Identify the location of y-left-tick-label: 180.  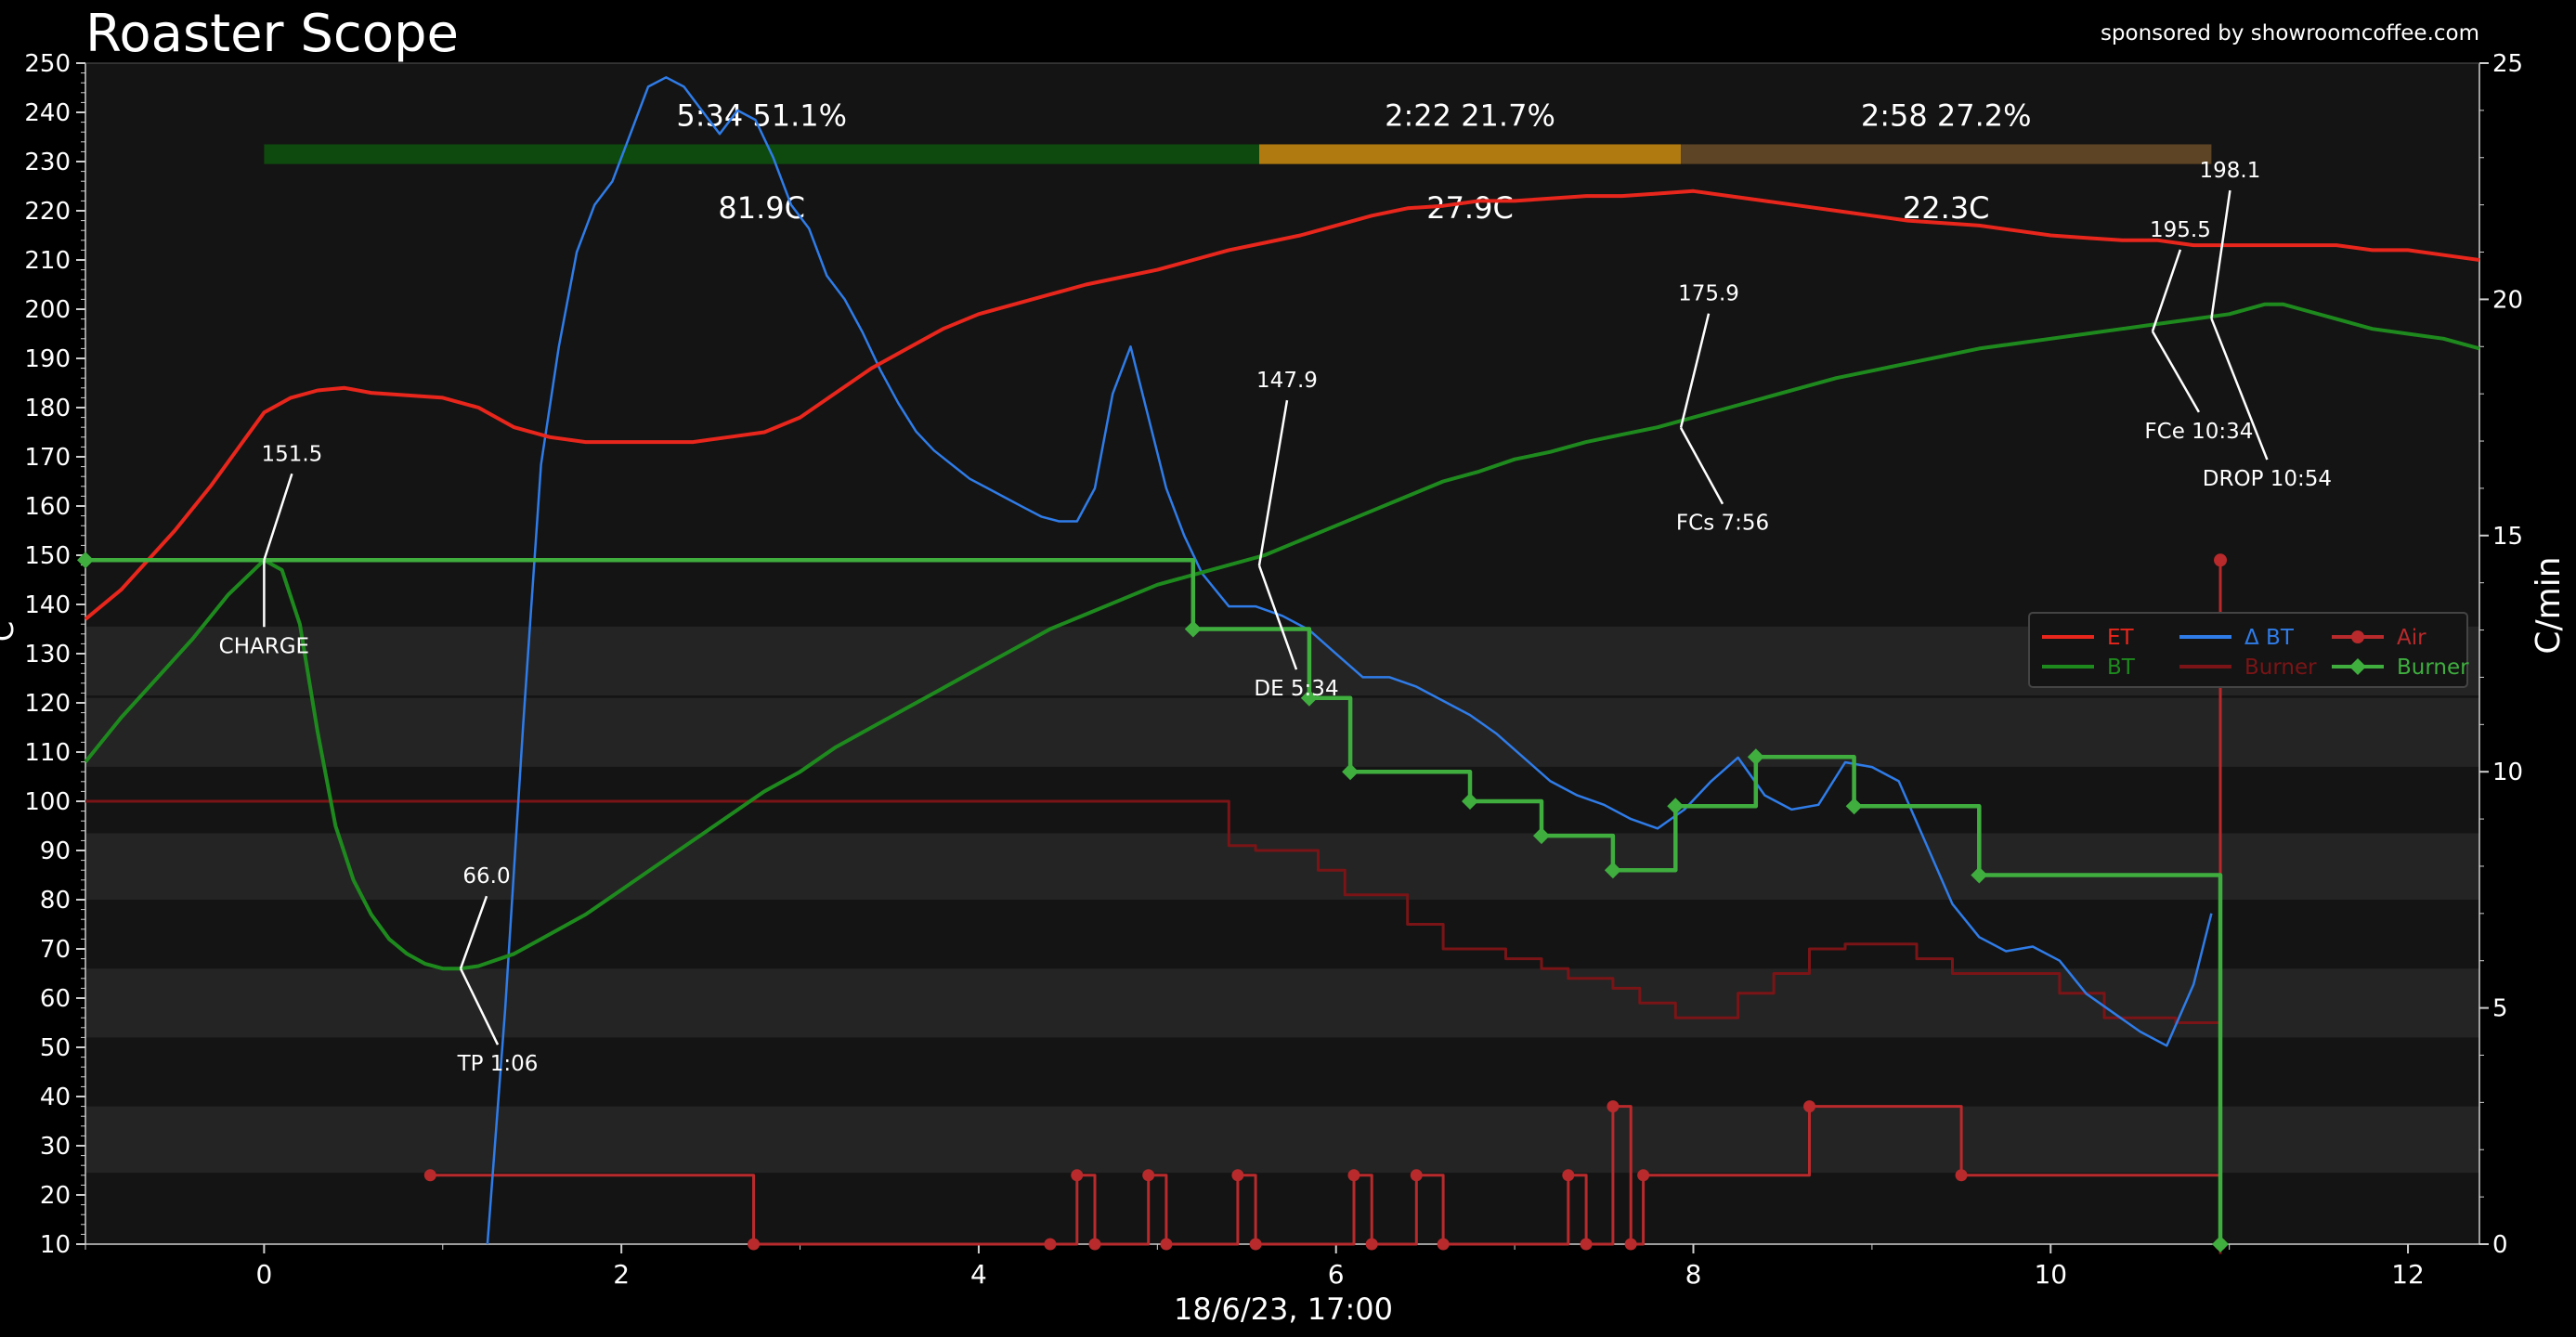
(47, 408).